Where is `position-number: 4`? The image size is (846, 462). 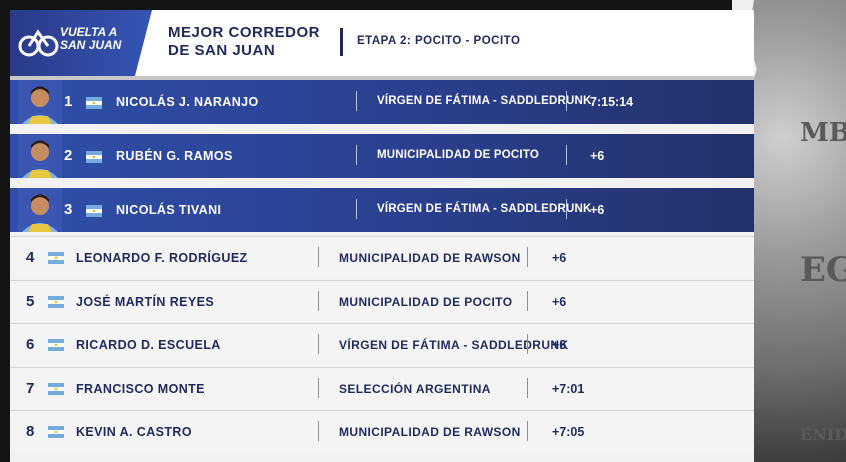 position-number: 4 is located at coordinates (30, 257).